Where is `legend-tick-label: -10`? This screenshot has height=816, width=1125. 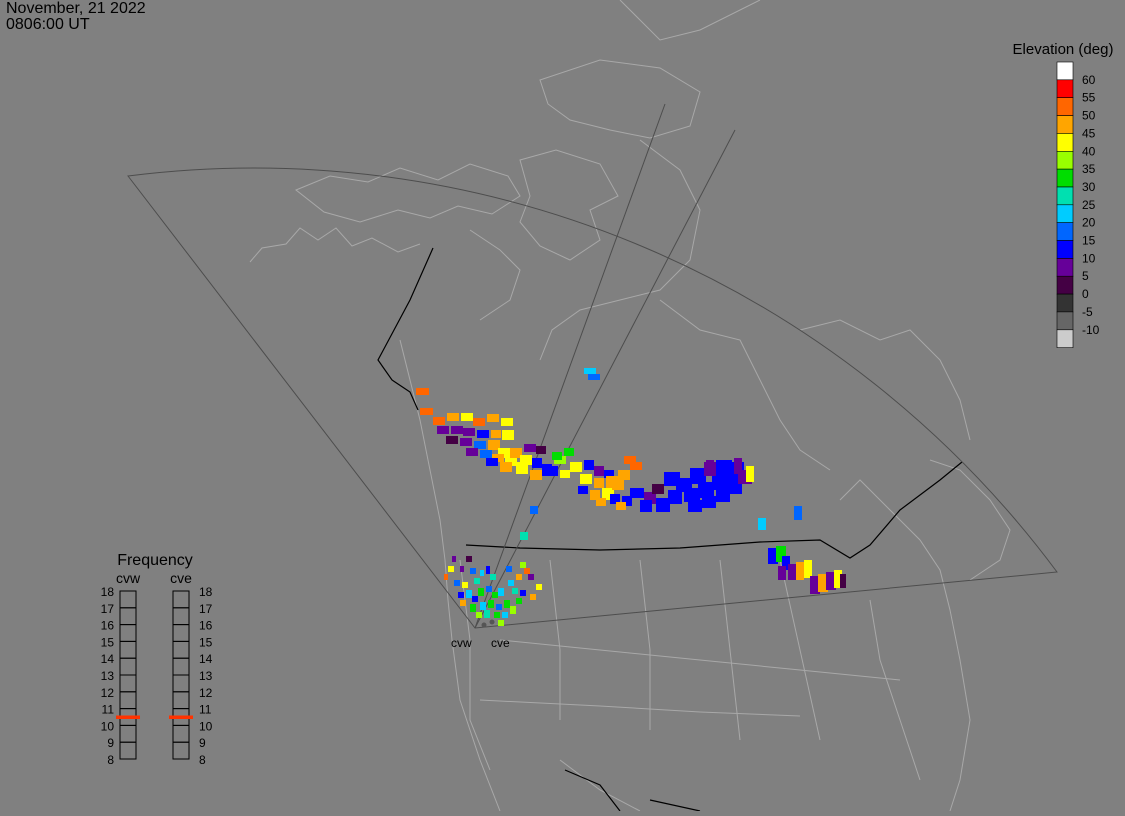 legend-tick-label: -10 is located at coordinates (1091, 330).